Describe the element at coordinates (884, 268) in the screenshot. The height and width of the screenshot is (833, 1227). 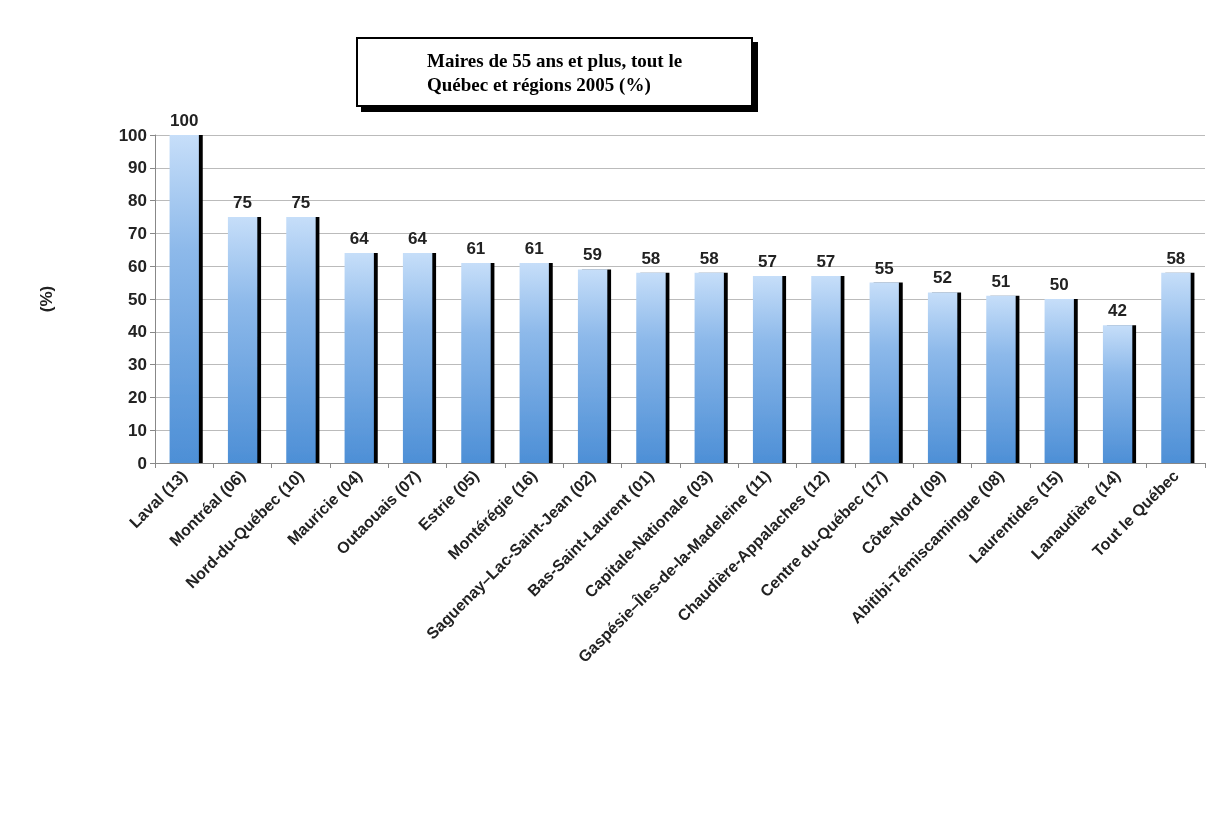
I see `data-label: 55` at that location.